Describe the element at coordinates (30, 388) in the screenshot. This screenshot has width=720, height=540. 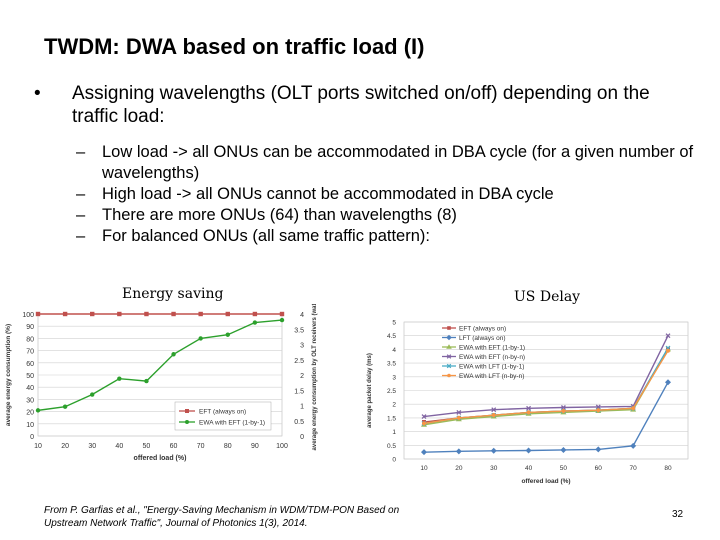
I see `y-tick-label: 40` at that location.